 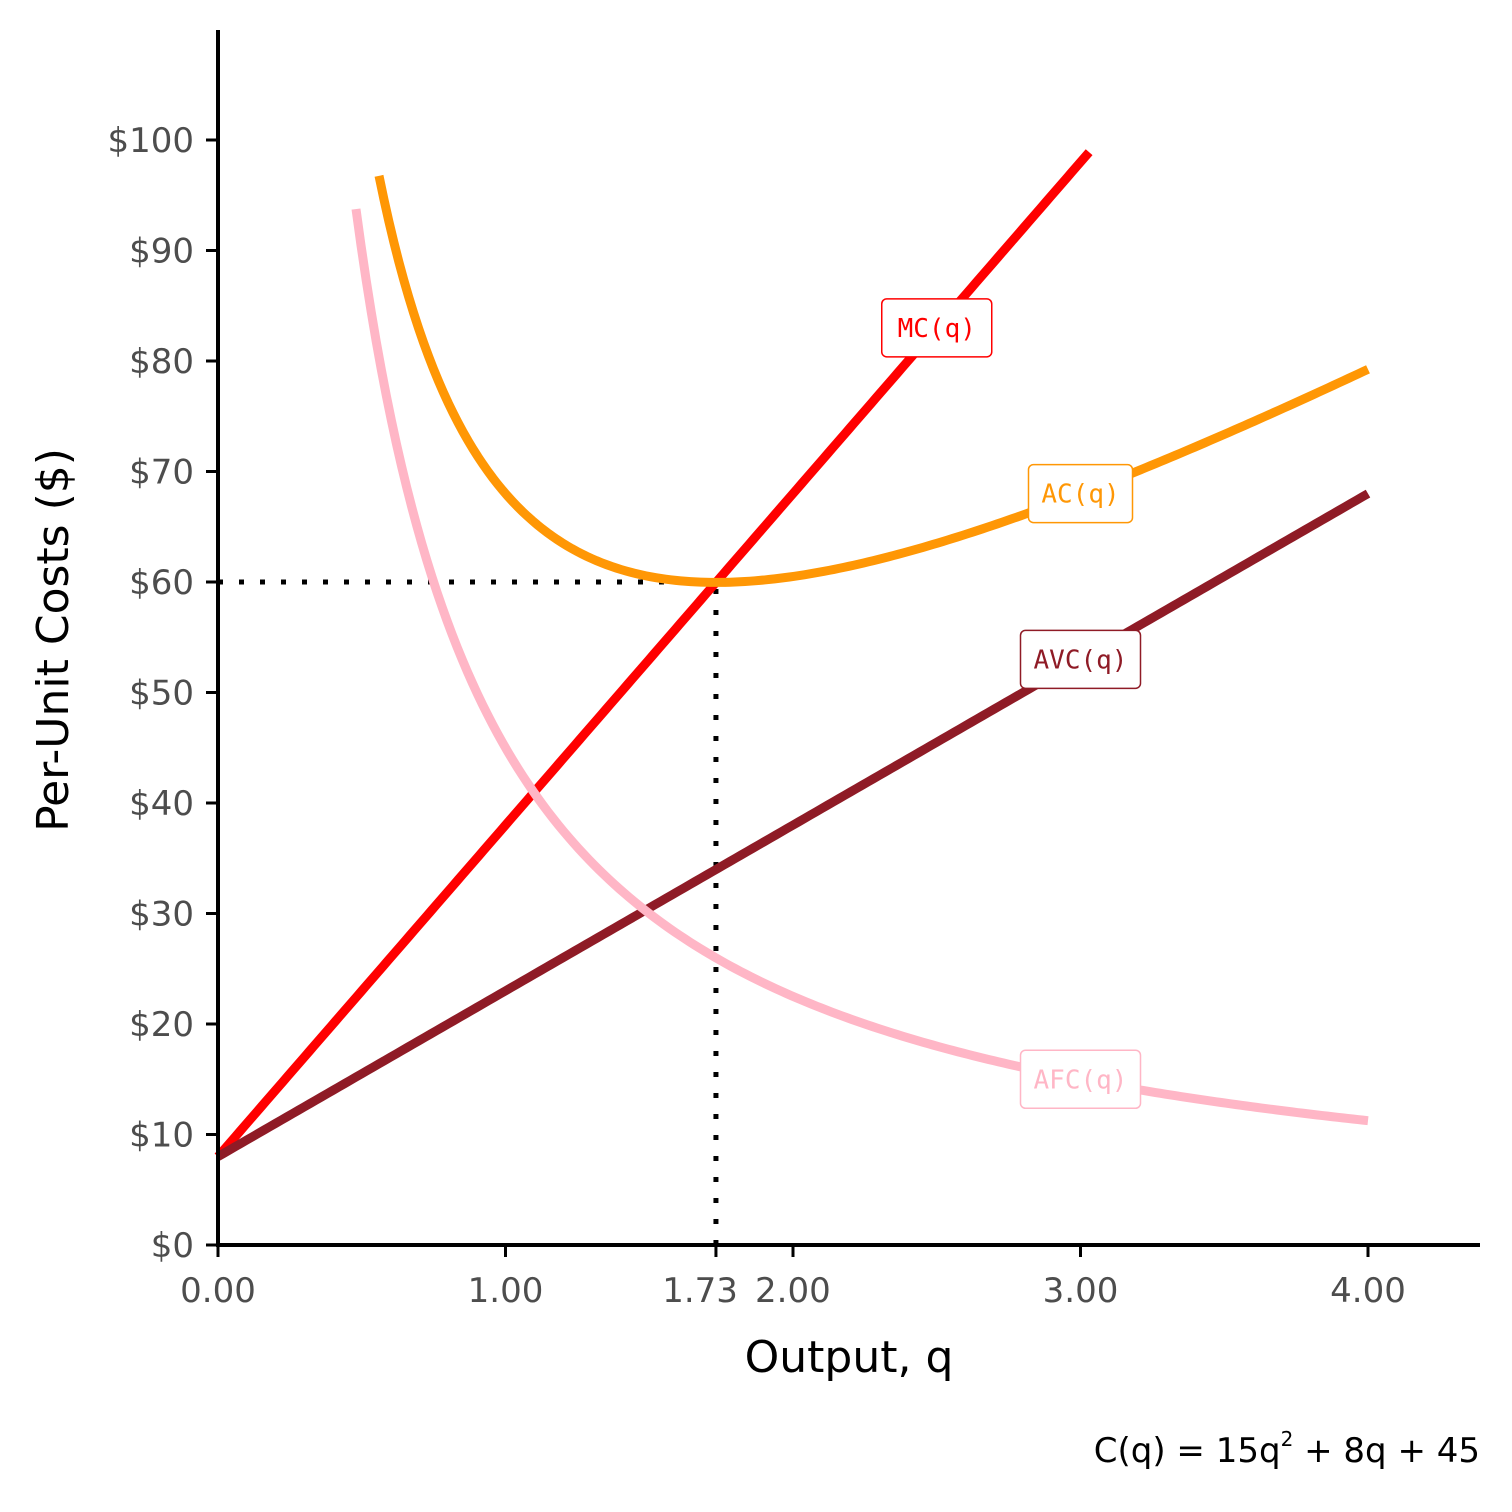 I want to click on curve-label-text: AVC(q), so click(x=1081, y=660).